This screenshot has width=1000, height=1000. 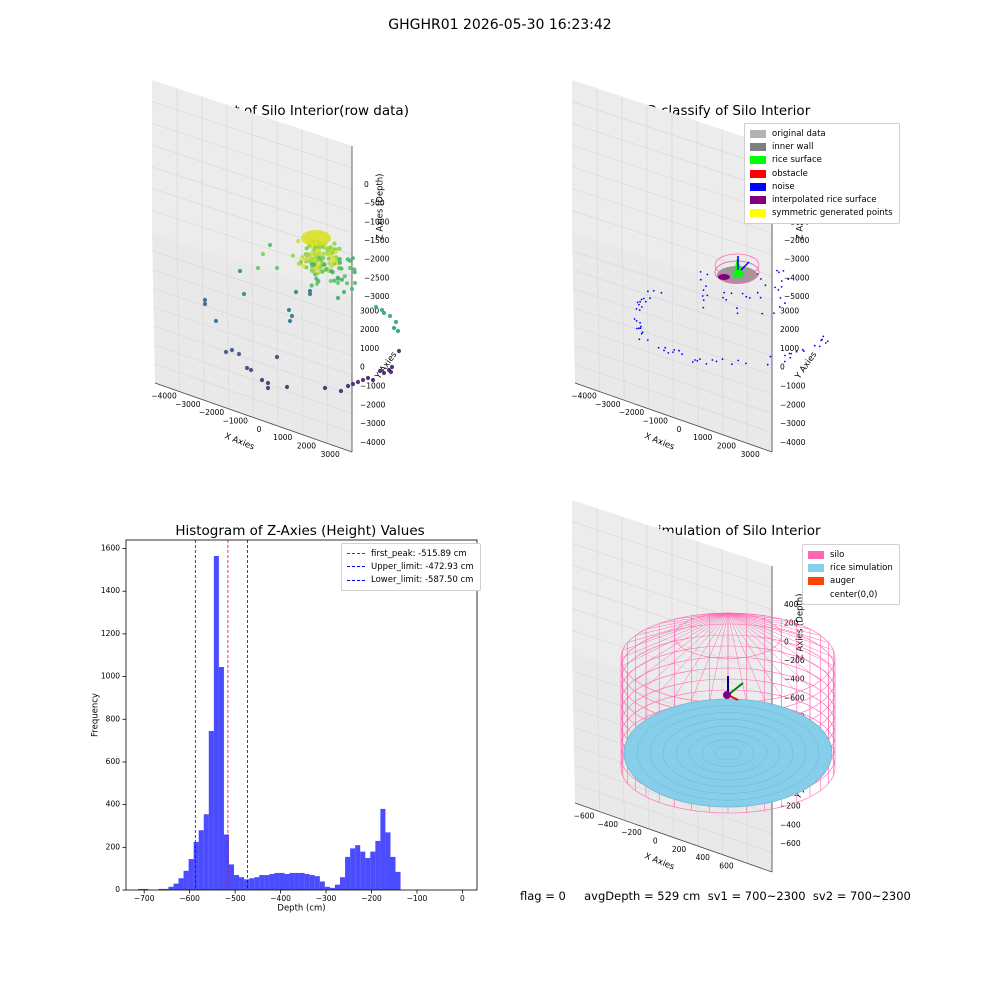 I want to click on legend-label: interpolated rice surface, so click(x=824, y=200).